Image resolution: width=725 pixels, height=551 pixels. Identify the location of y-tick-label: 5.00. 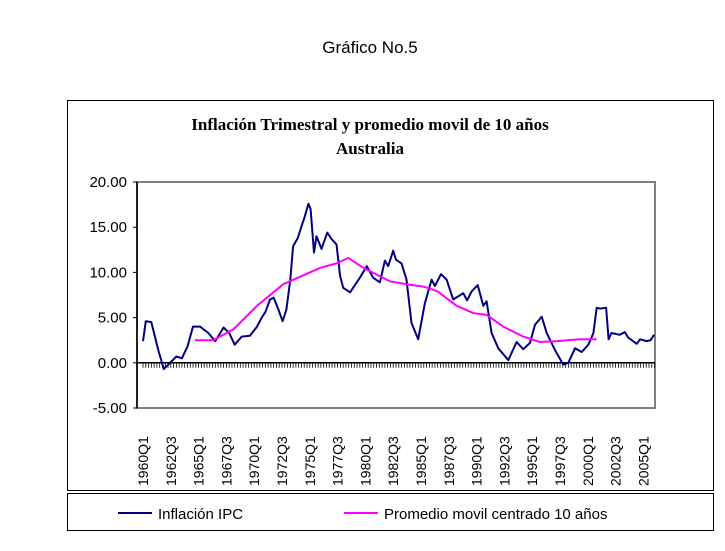
(112, 318).